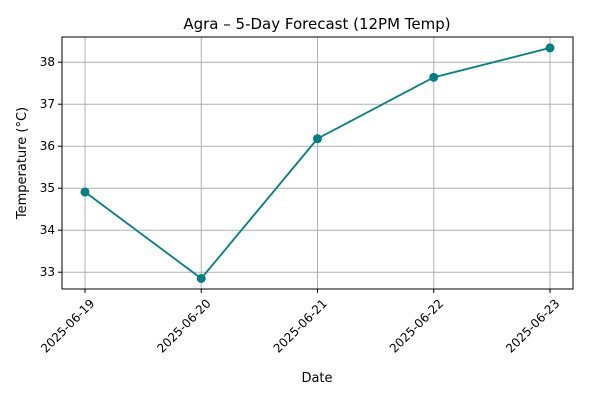 Image resolution: width=600 pixels, height=400 pixels. Describe the element at coordinates (22, 163) in the screenshot. I see `y-axis-label: Temperature (°C)` at that location.